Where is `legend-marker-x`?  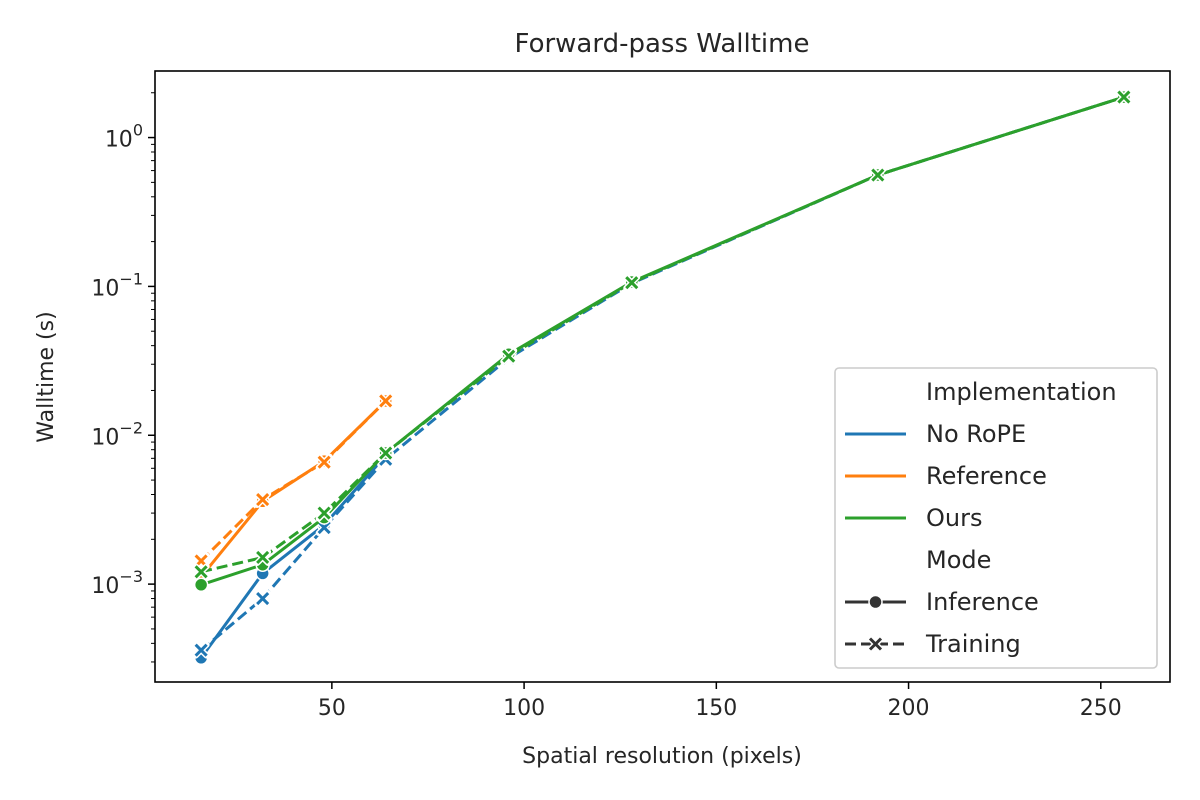 legend-marker-x is located at coordinates (875, 644).